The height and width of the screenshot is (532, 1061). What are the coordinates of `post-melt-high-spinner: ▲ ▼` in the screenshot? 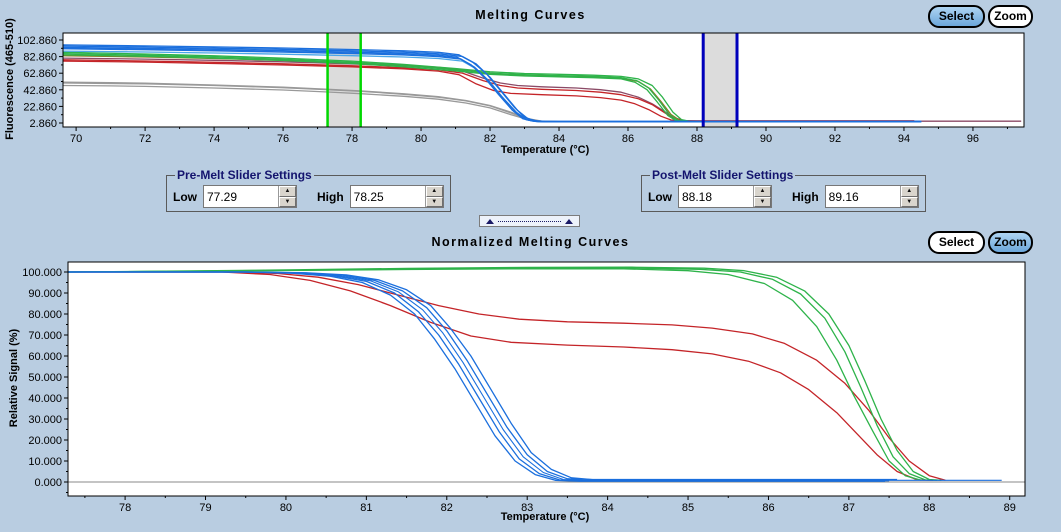 It's located at (908, 196).